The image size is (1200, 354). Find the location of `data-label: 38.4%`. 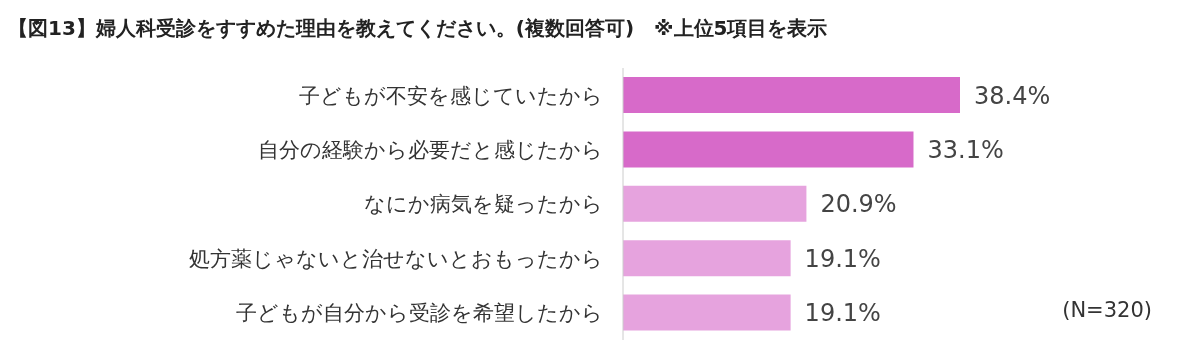

data-label: 38.4% is located at coordinates (1012, 95).